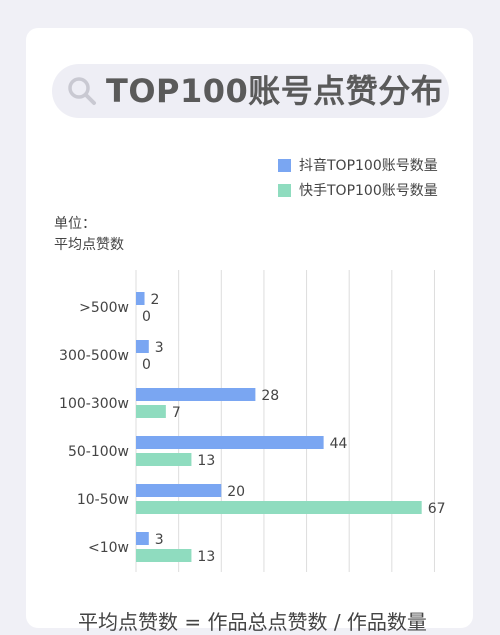 Image resolution: width=500 pixels, height=635 pixels. What do you see at coordinates (284, 190) in the screenshot?
I see `legend-swatch-kuaishou` at bounding box center [284, 190].